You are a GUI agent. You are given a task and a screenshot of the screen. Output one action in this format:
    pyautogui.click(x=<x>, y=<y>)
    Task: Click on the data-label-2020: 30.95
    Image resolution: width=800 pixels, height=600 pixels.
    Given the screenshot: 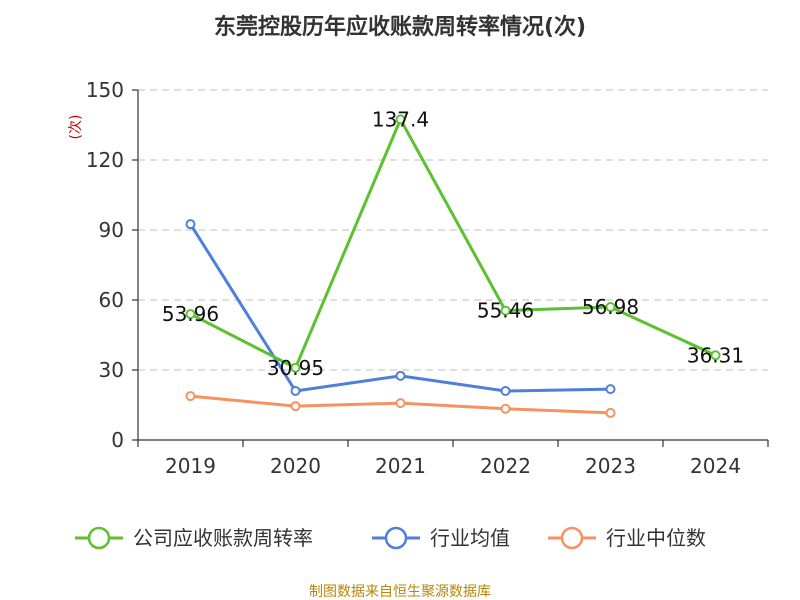 What is the action you would take?
    pyautogui.click(x=295, y=368)
    